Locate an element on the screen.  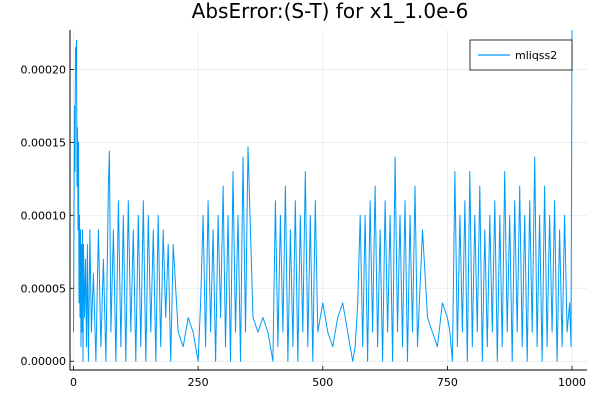
x-tick-label: 750 is located at coordinates (447, 382).